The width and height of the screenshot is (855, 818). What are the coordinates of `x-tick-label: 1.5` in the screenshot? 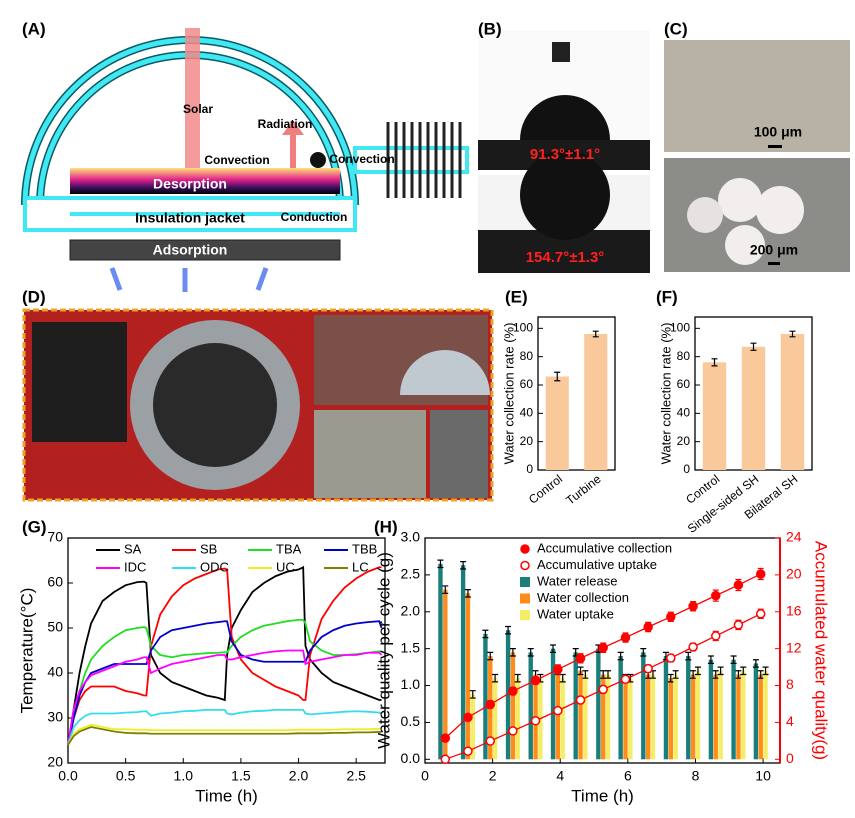 It's located at (241, 776).